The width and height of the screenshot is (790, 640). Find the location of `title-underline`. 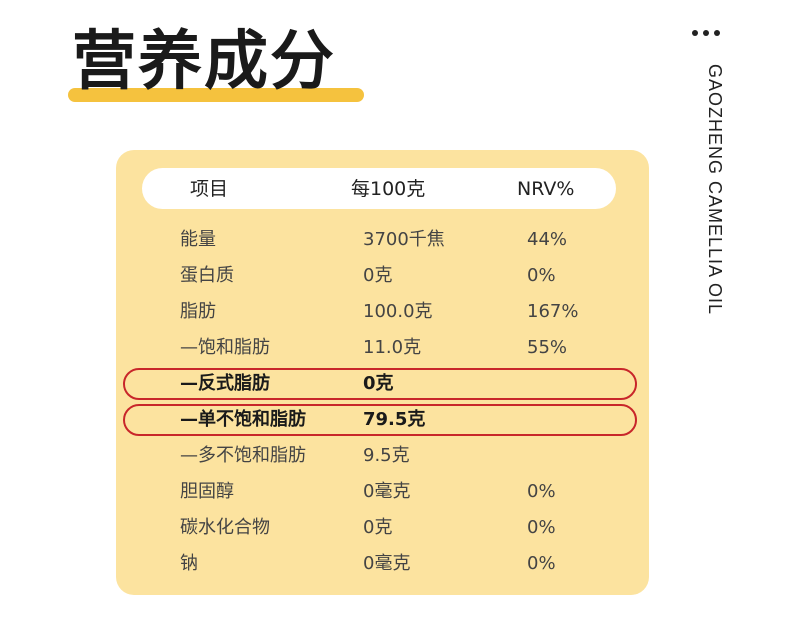

title-underline is located at coordinates (216, 95).